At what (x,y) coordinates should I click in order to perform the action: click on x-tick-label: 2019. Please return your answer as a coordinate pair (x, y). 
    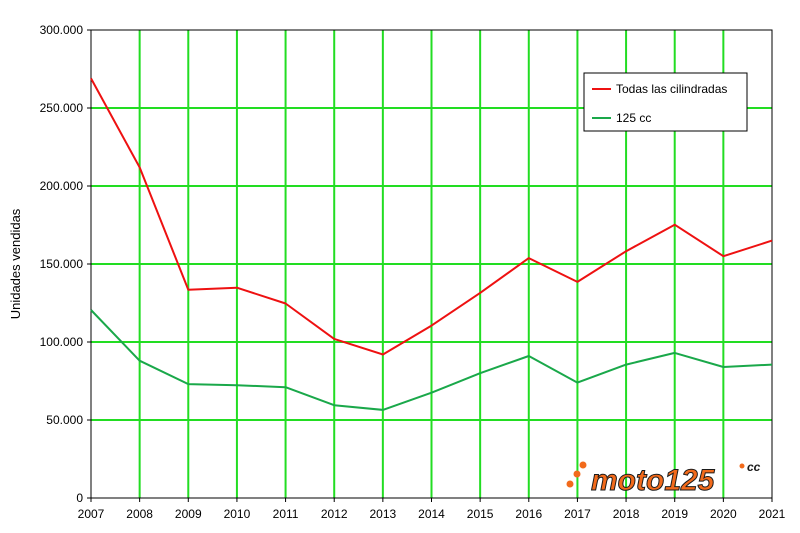
    Looking at the image, I should click on (674, 514).